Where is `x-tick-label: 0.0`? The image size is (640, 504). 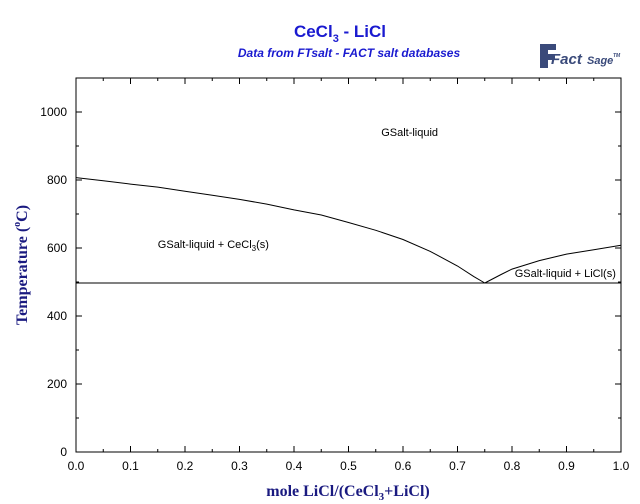
x-tick-label: 0.0 is located at coordinates (76, 466).